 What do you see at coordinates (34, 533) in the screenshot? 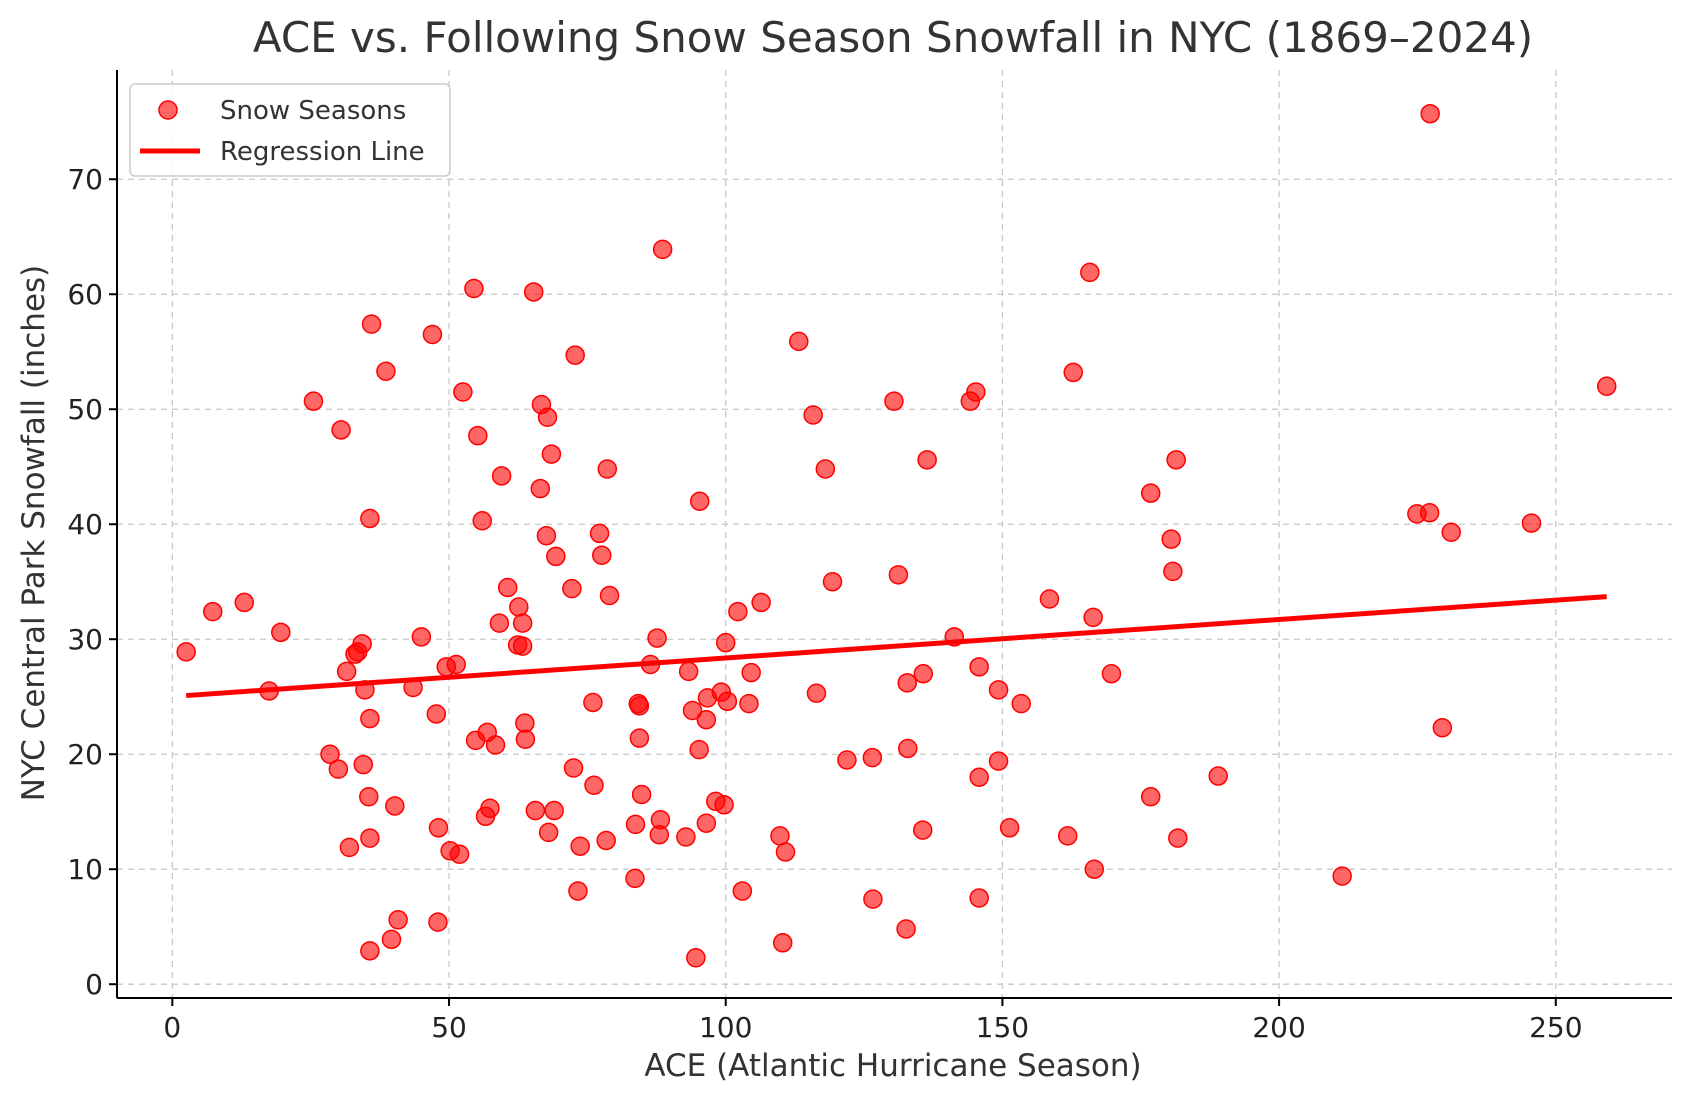
I see `y-axis-label: NYC Central Park Snowfall (inches)` at bounding box center [34, 533].